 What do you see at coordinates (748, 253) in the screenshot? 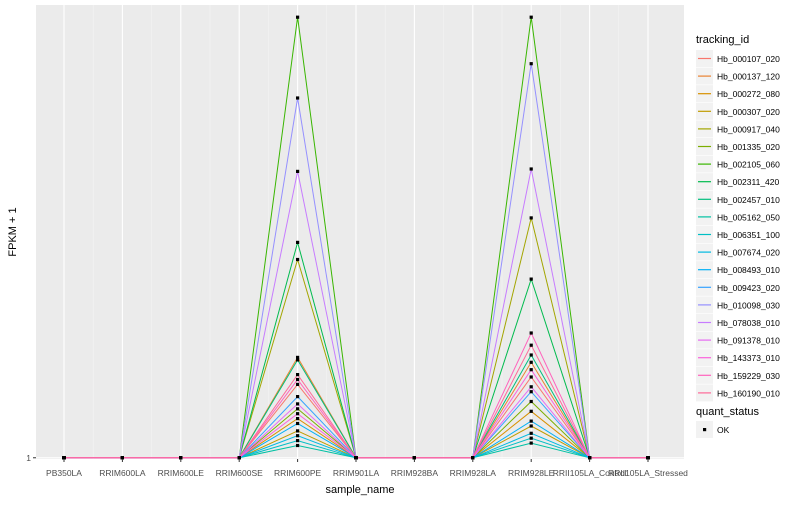
I see `legend-label: Hb_007674_020` at bounding box center [748, 253].